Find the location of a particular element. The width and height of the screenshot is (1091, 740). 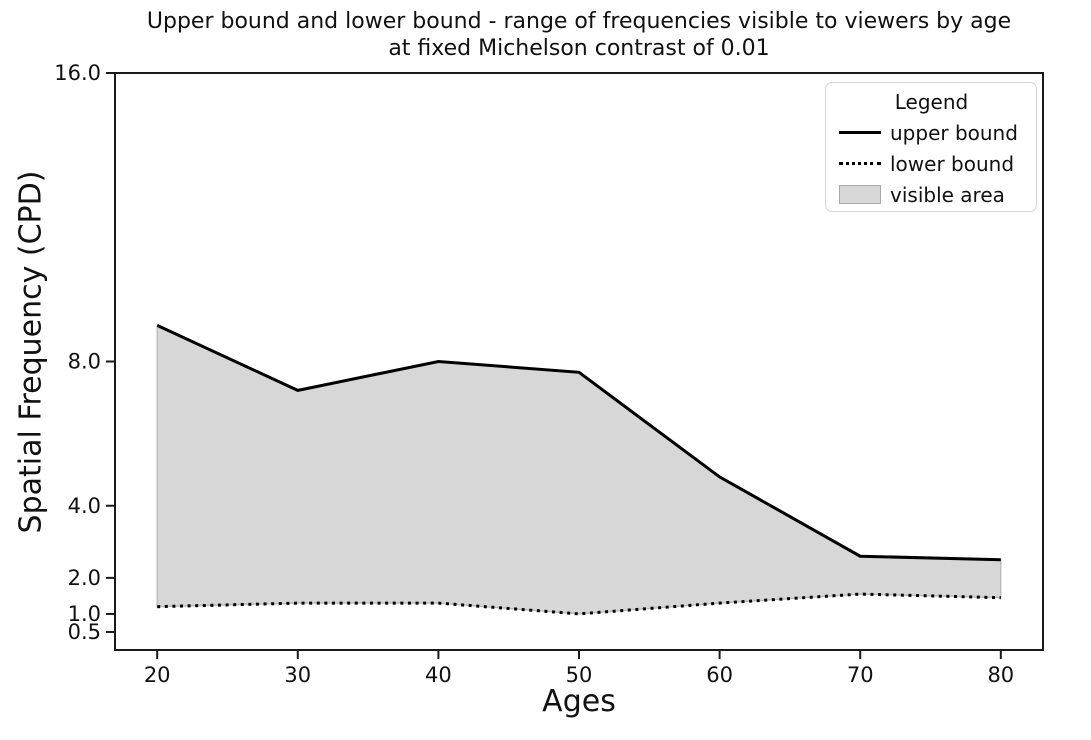

legend-label-visible-area: visible area is located at coordinates (947, 194).